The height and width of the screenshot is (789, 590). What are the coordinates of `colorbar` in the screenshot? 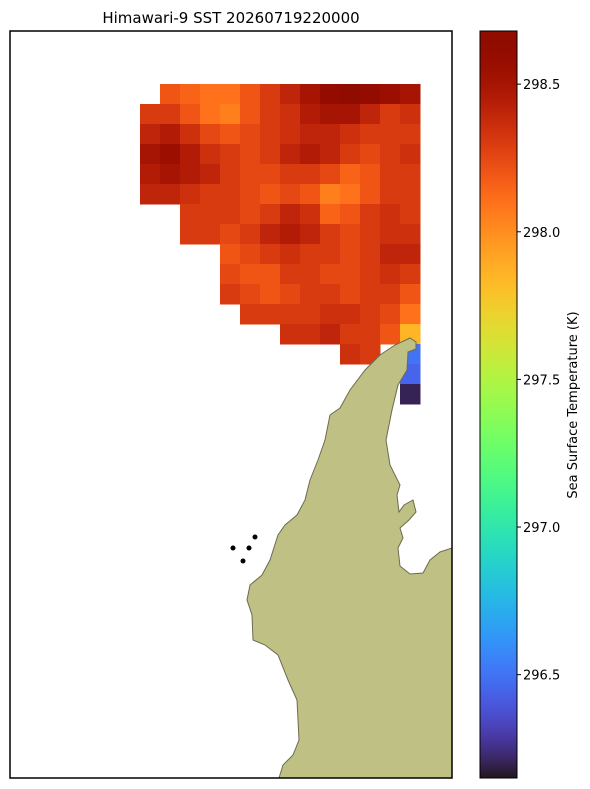 It's located at (498, 404).